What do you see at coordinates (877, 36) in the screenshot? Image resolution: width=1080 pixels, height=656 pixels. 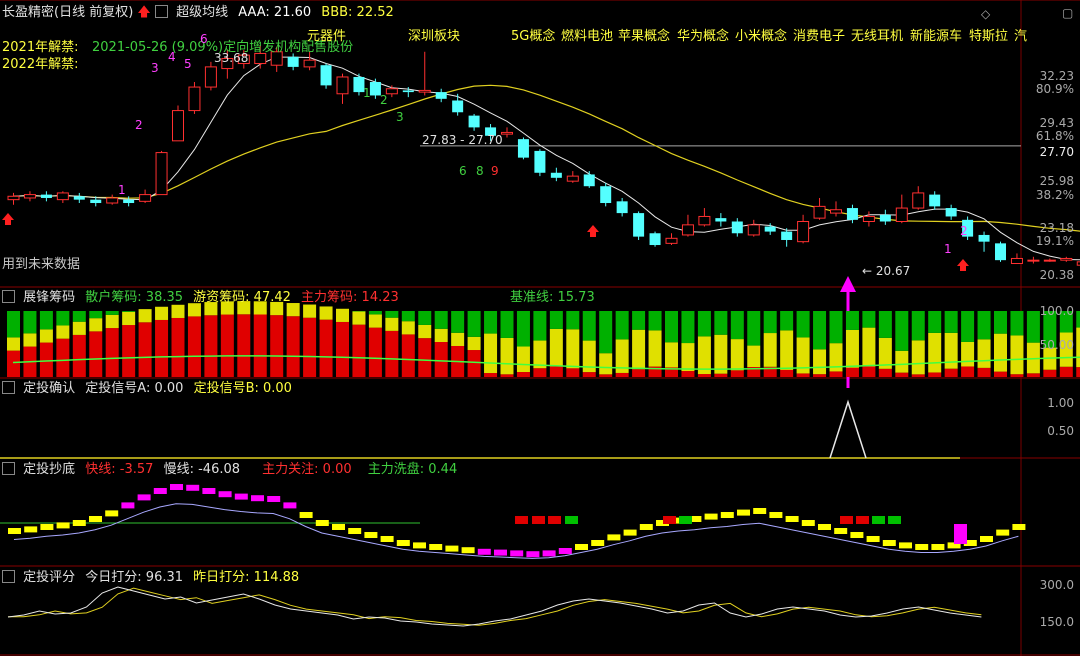 I see `concept-tag: 无线耳机` at bounding box center [877, 36].